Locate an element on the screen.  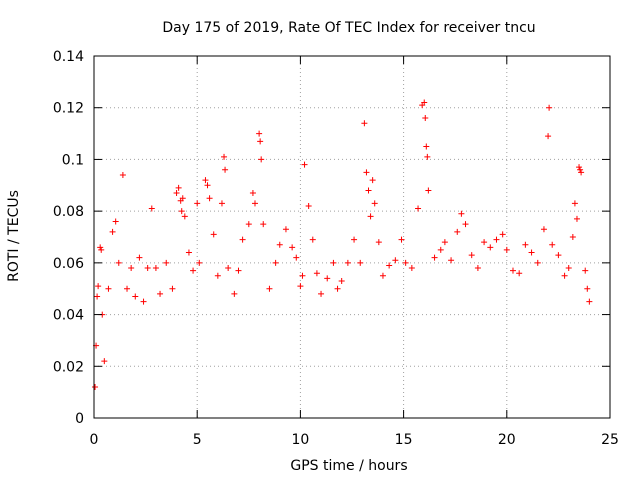
x-tick-label: 0 is located at coordinates (94, 440).